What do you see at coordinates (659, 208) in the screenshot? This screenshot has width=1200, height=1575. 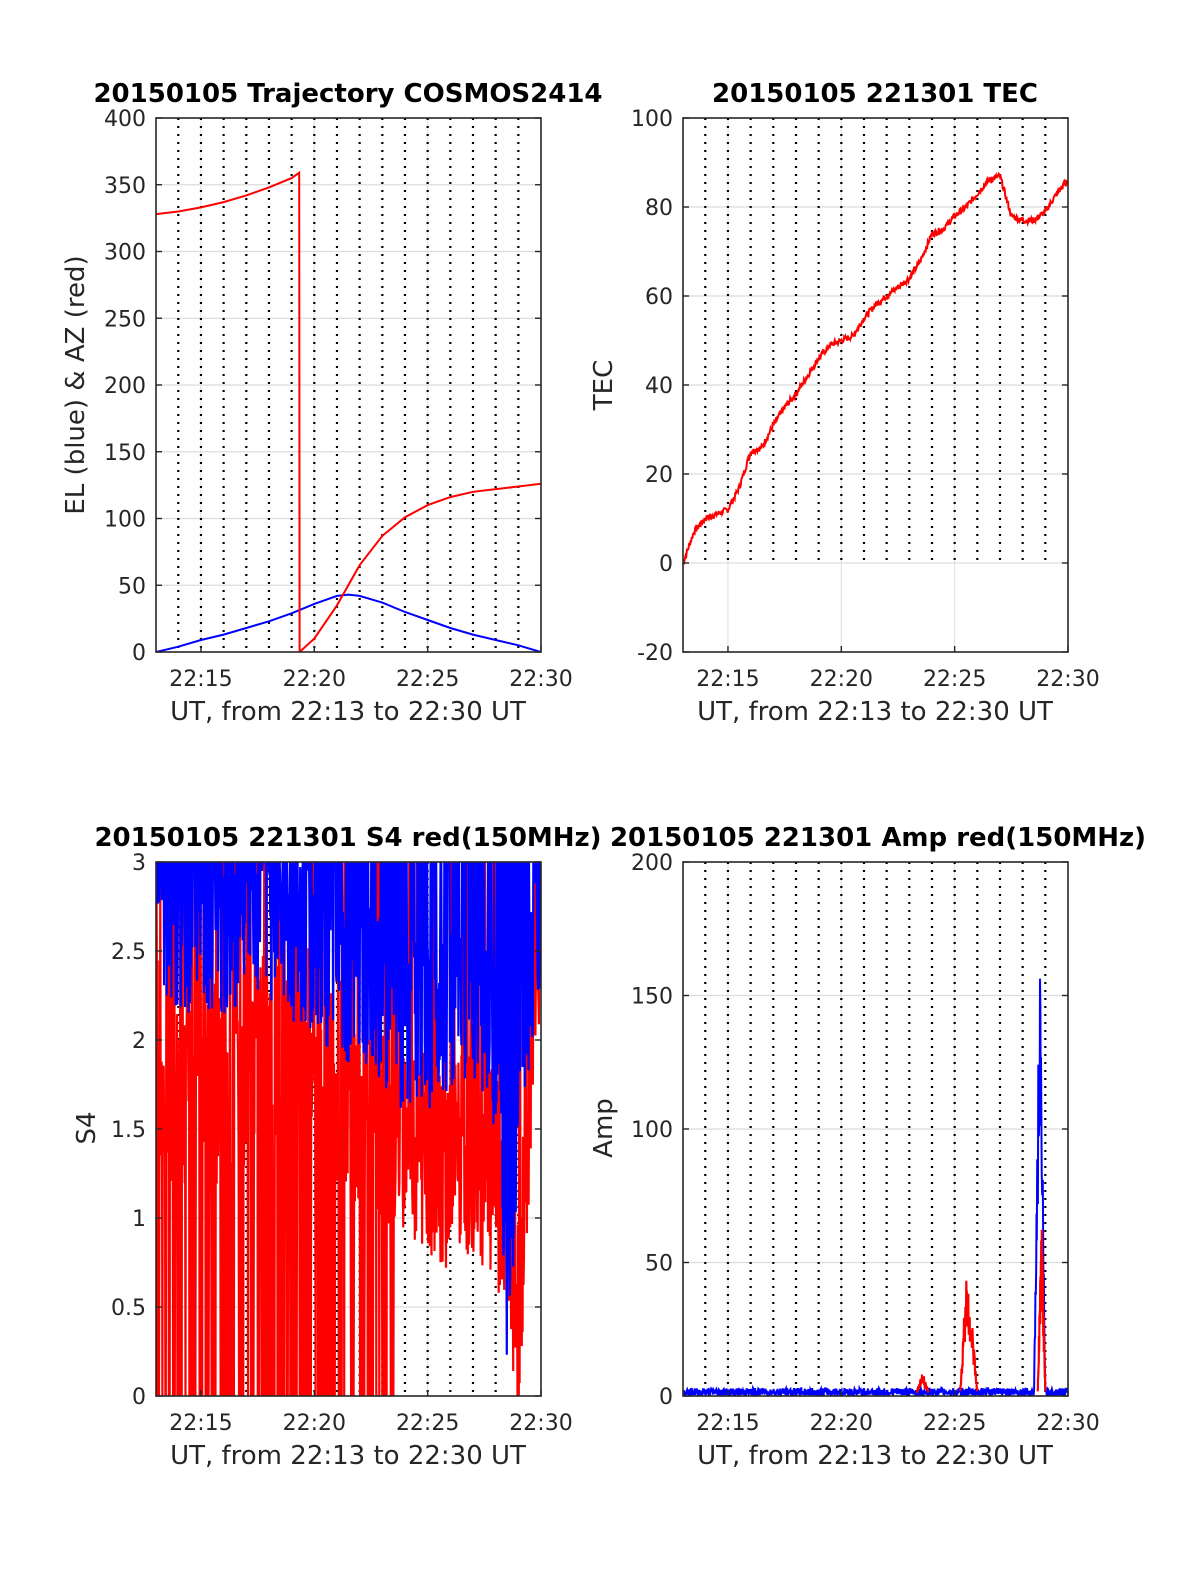 I see `tec-y-tick-label: 80` at bounding box center [659, 208].